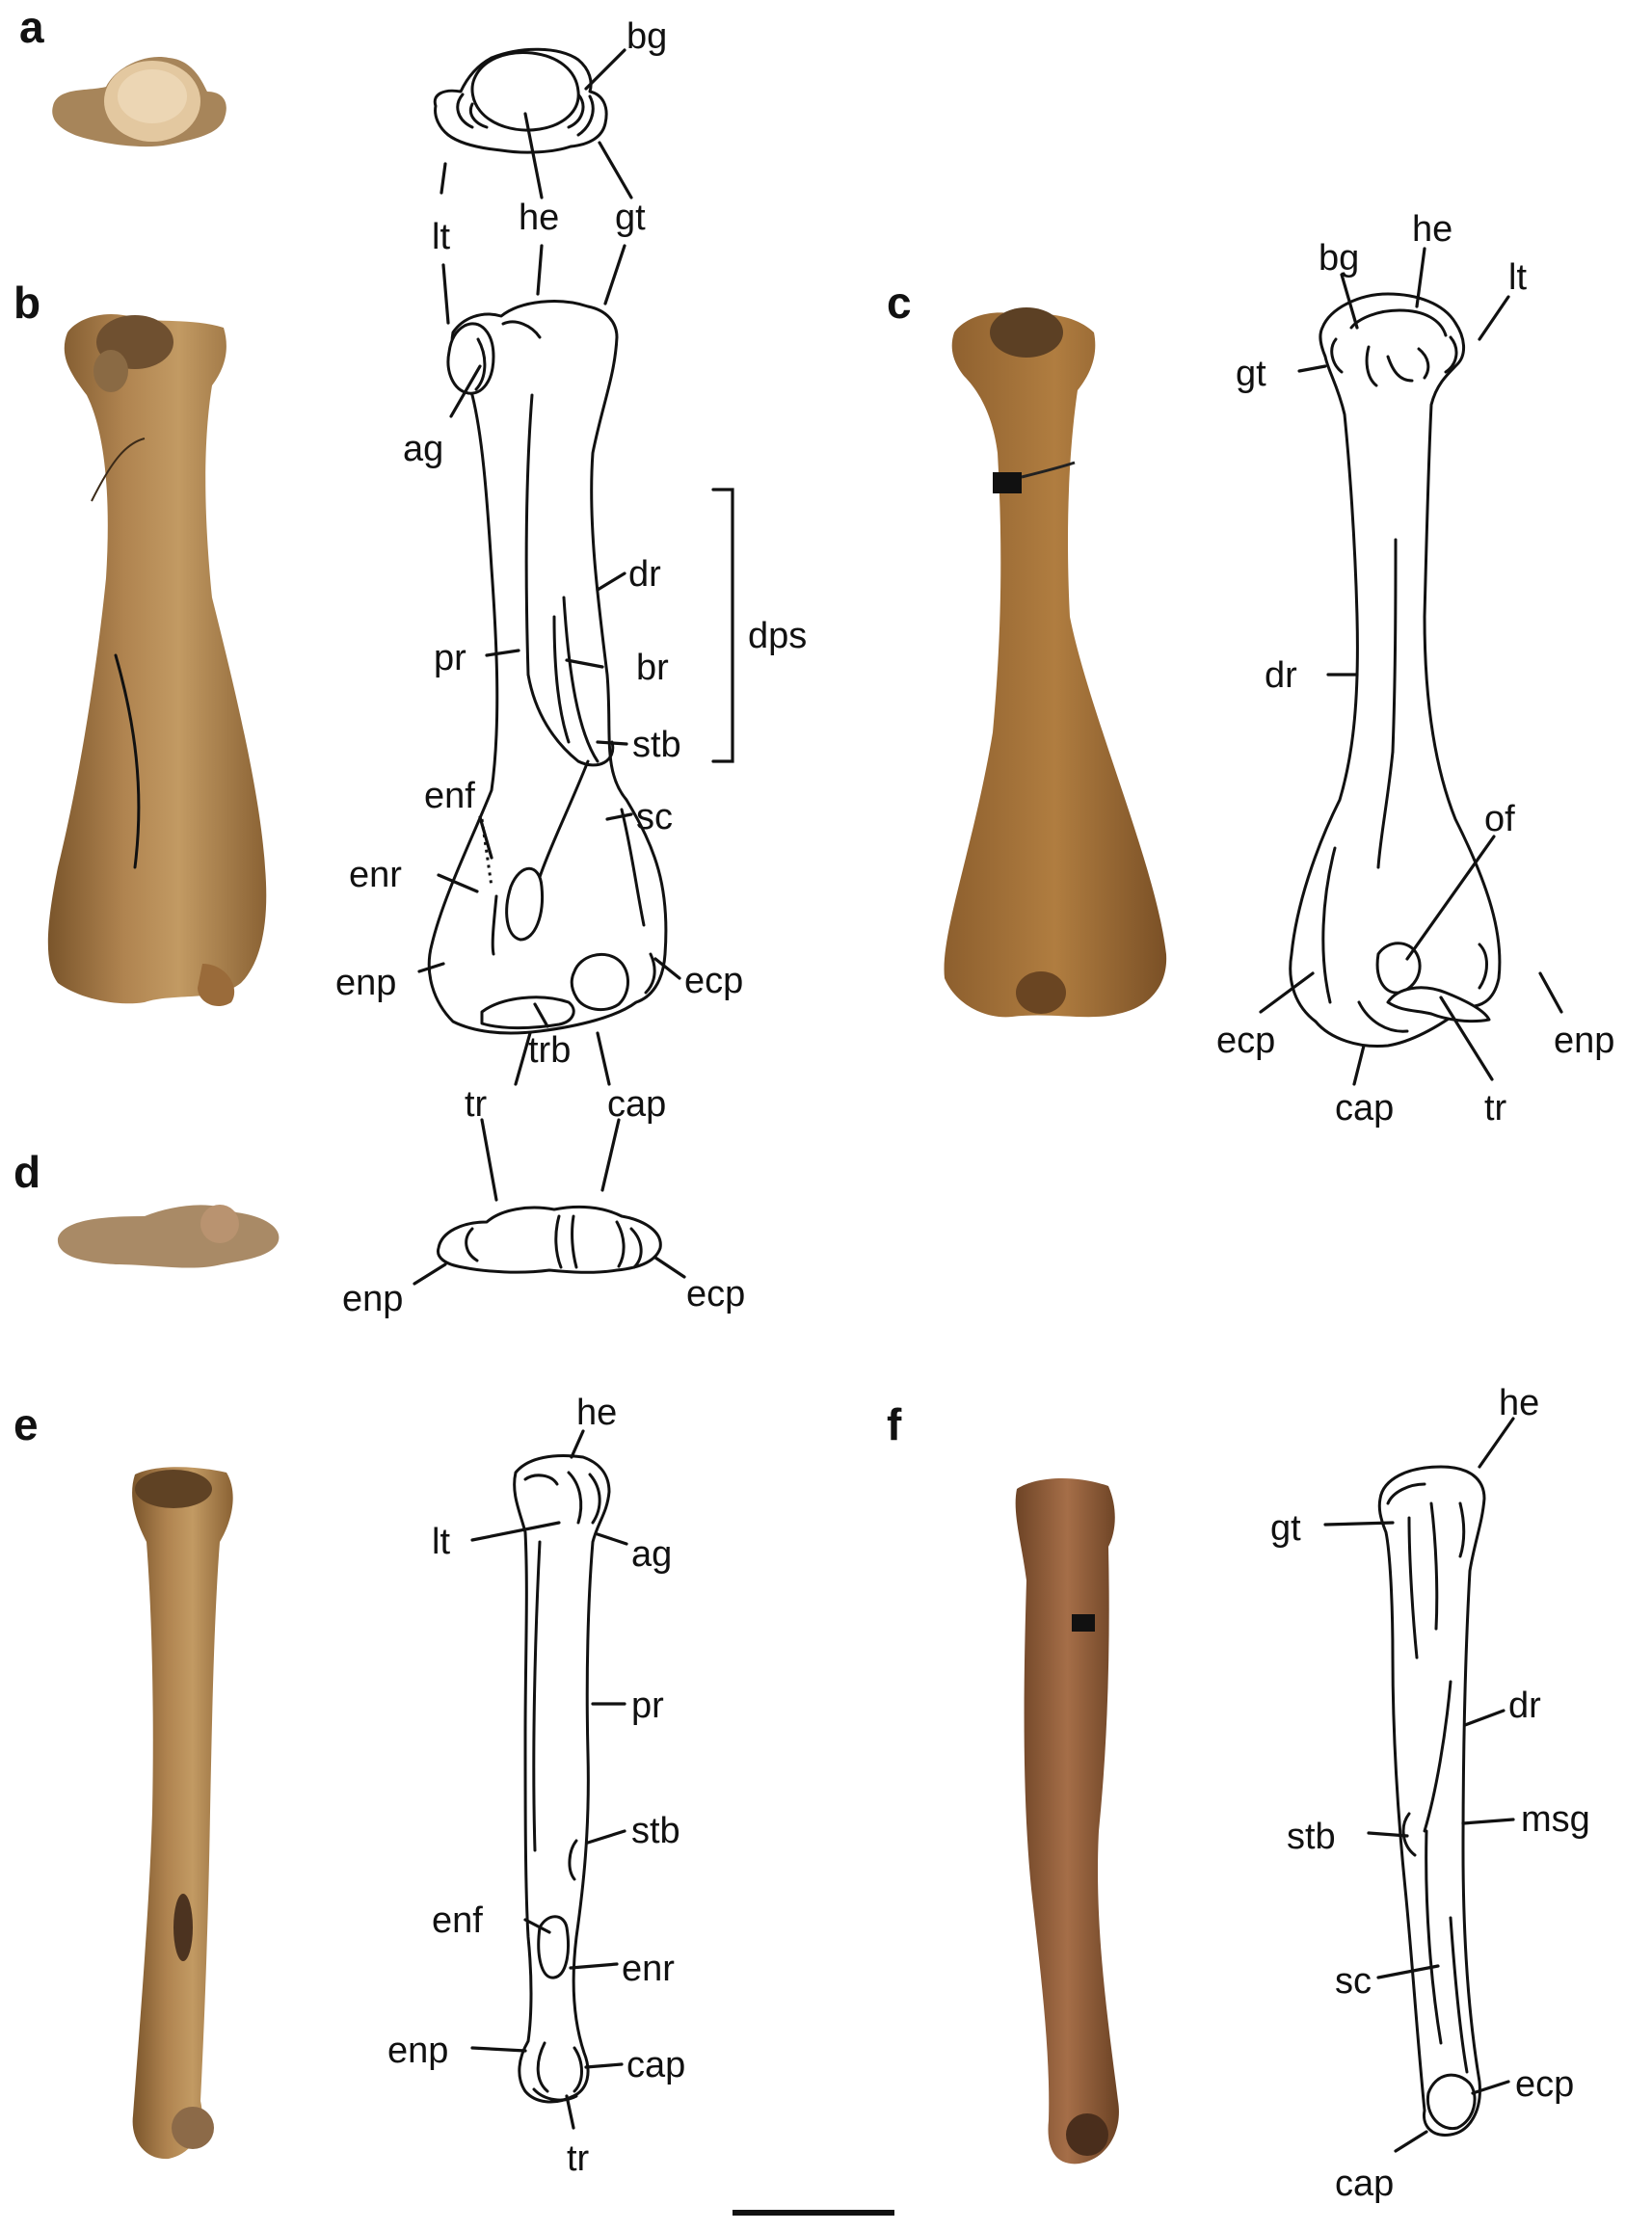 The width and height of the screenshot is (1652, 2231). What do you see at coordinates (1067, 1821) in the screenshot?
I see `photo-f-bone` at bounding box center [1067, 1821].